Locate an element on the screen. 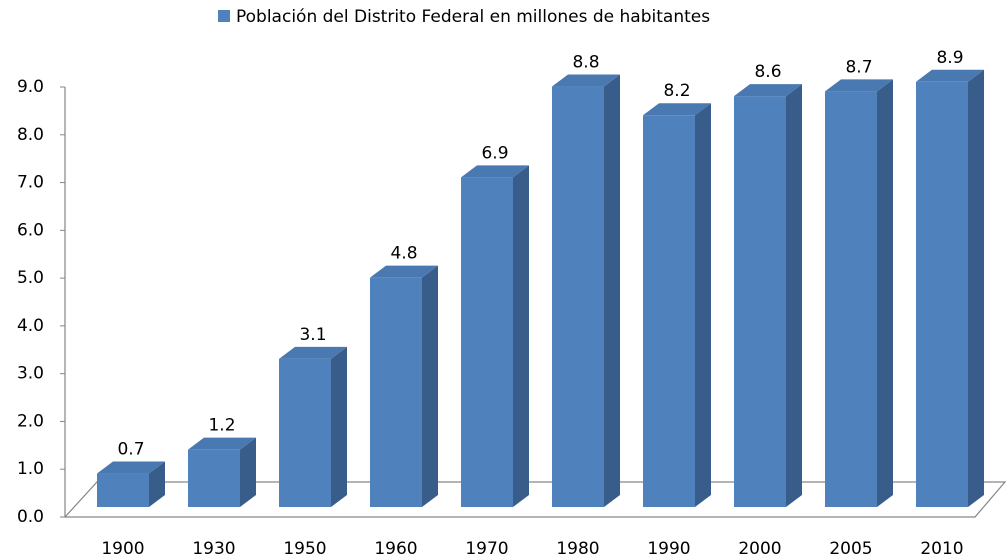 The height and width of the screenshot is (558, 1006). value-label: 3.1 is located at coordinates (312, 335).